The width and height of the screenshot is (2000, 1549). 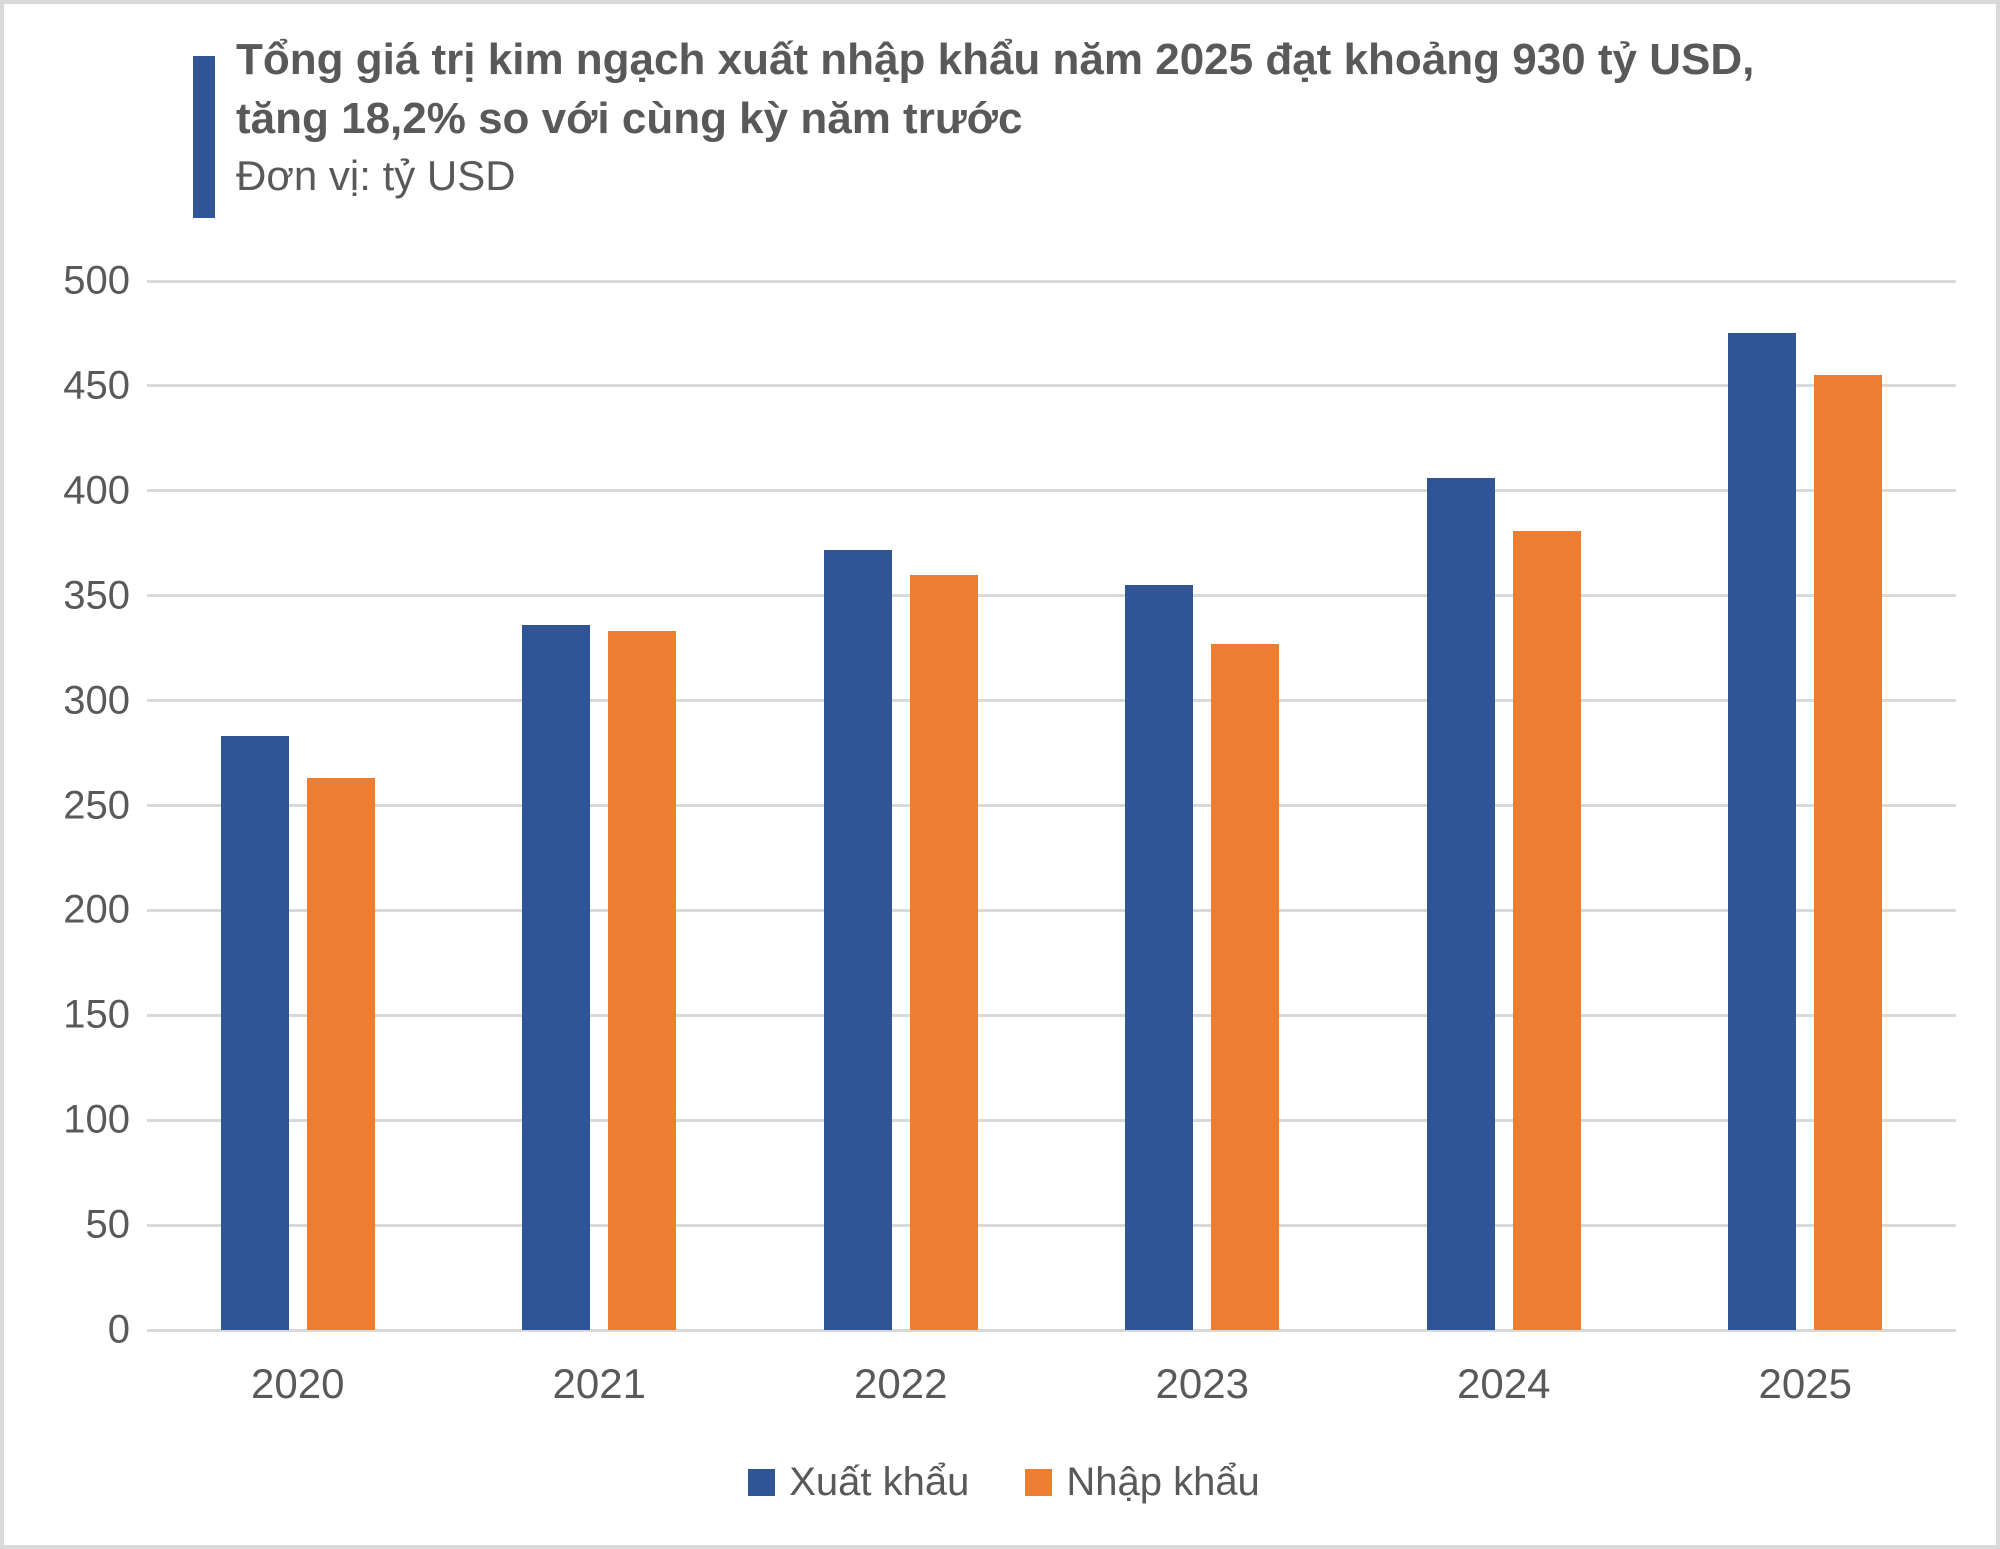 What do you see at coordinates (96, 805) in the screenshot?
I see `y-tick-250: 250` at bounding box center [96, 805].